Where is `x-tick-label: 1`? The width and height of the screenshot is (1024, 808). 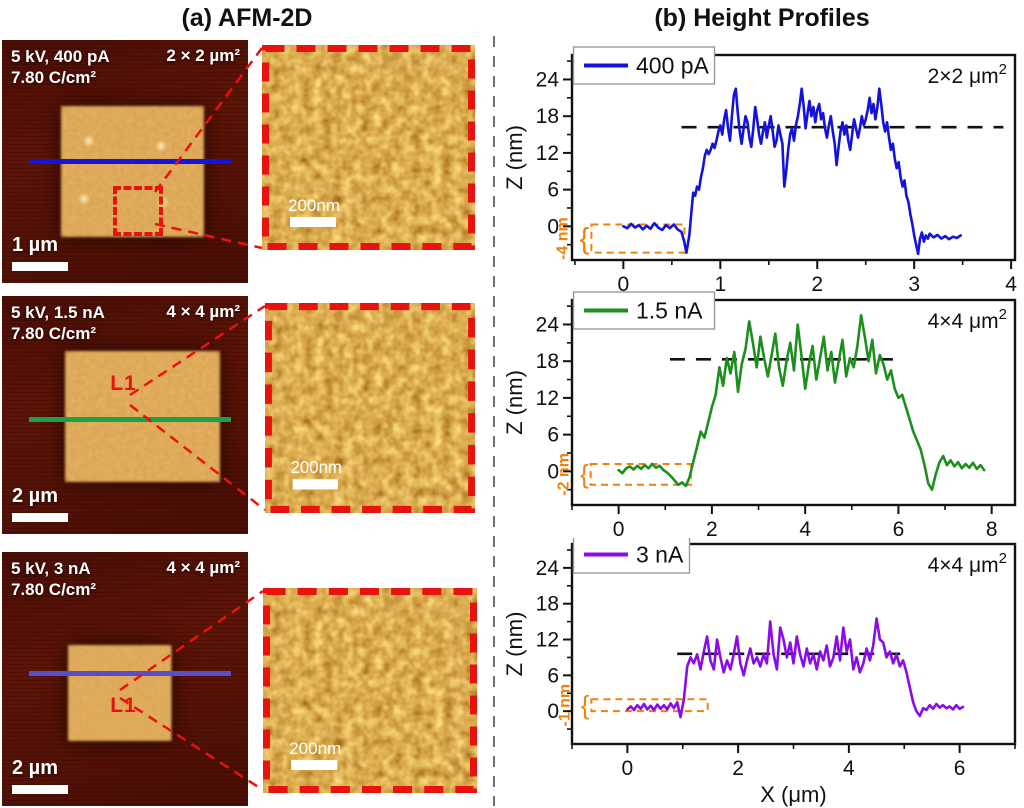 x-tick-label: 1 is located at coordinates (720, 283).